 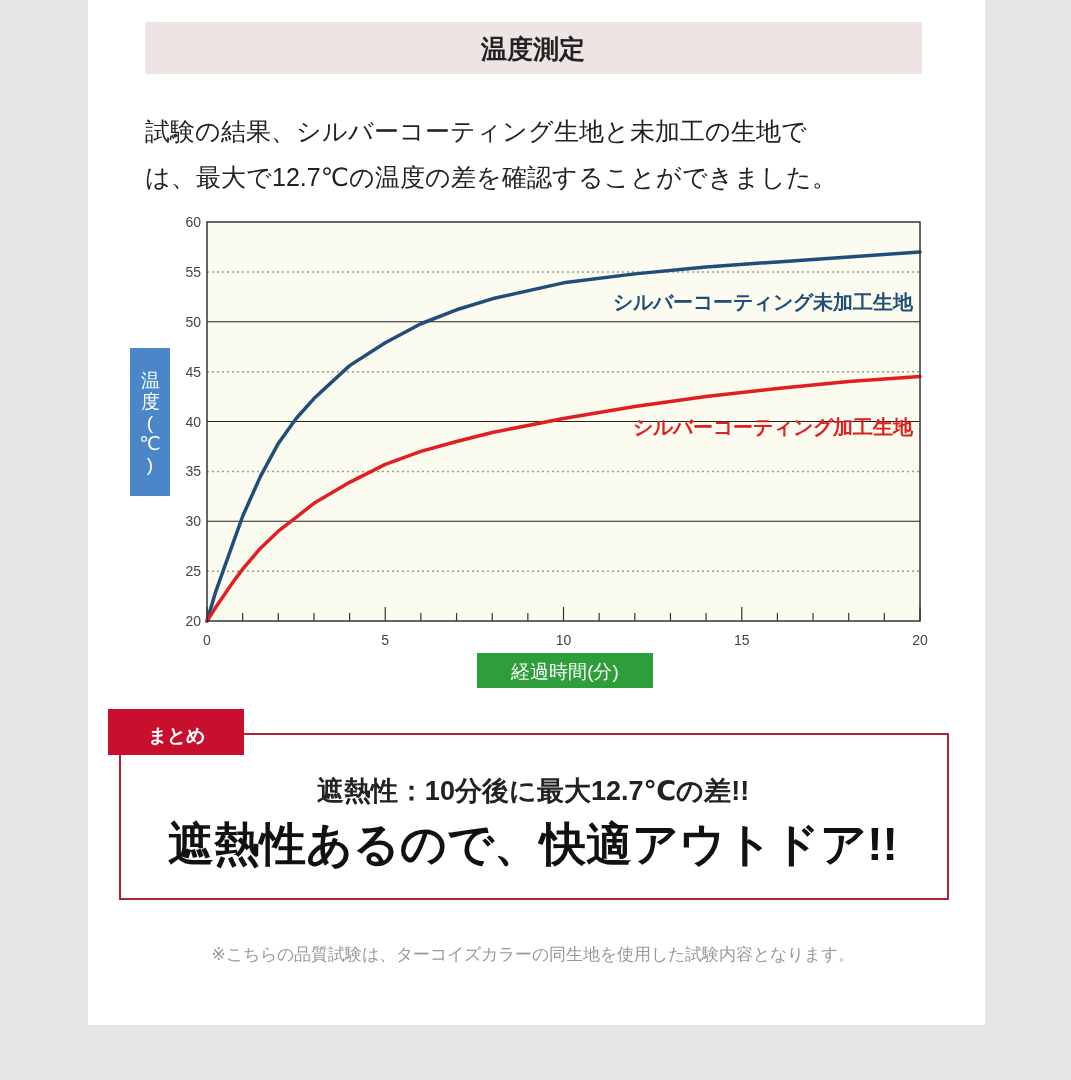 What do you see at coordinates (773, 426) in the screenshot?
I see `series-label: シルバーコーティング加工生地` at bounding box center [773, 426].